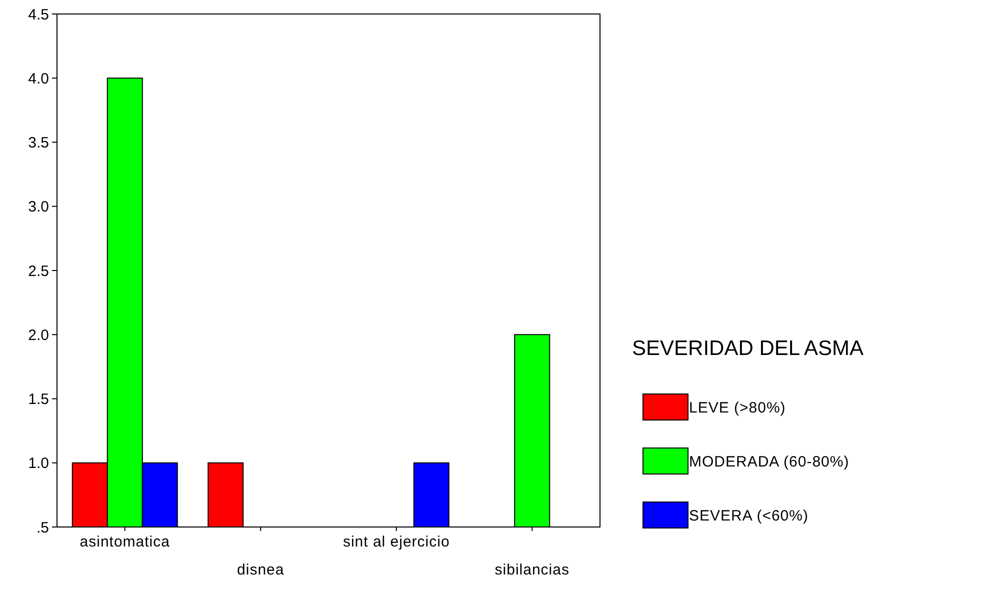 This screenshot has height=591, width=983. Describe the element at coordinates (38, 207) in the screenshot. I see `y-tick-label: 3.0` at that location.